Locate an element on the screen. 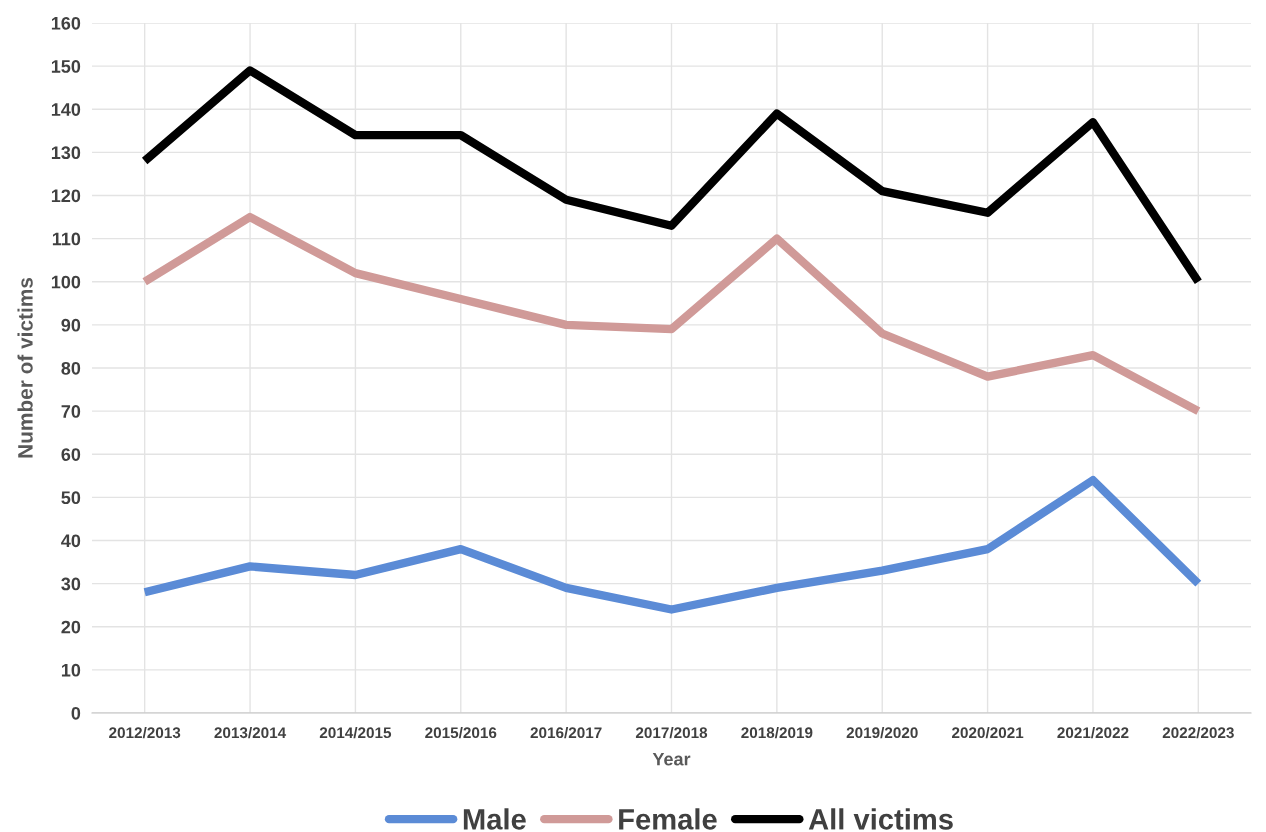  y-tick-label: 110 is located at coordinates (66, 239).